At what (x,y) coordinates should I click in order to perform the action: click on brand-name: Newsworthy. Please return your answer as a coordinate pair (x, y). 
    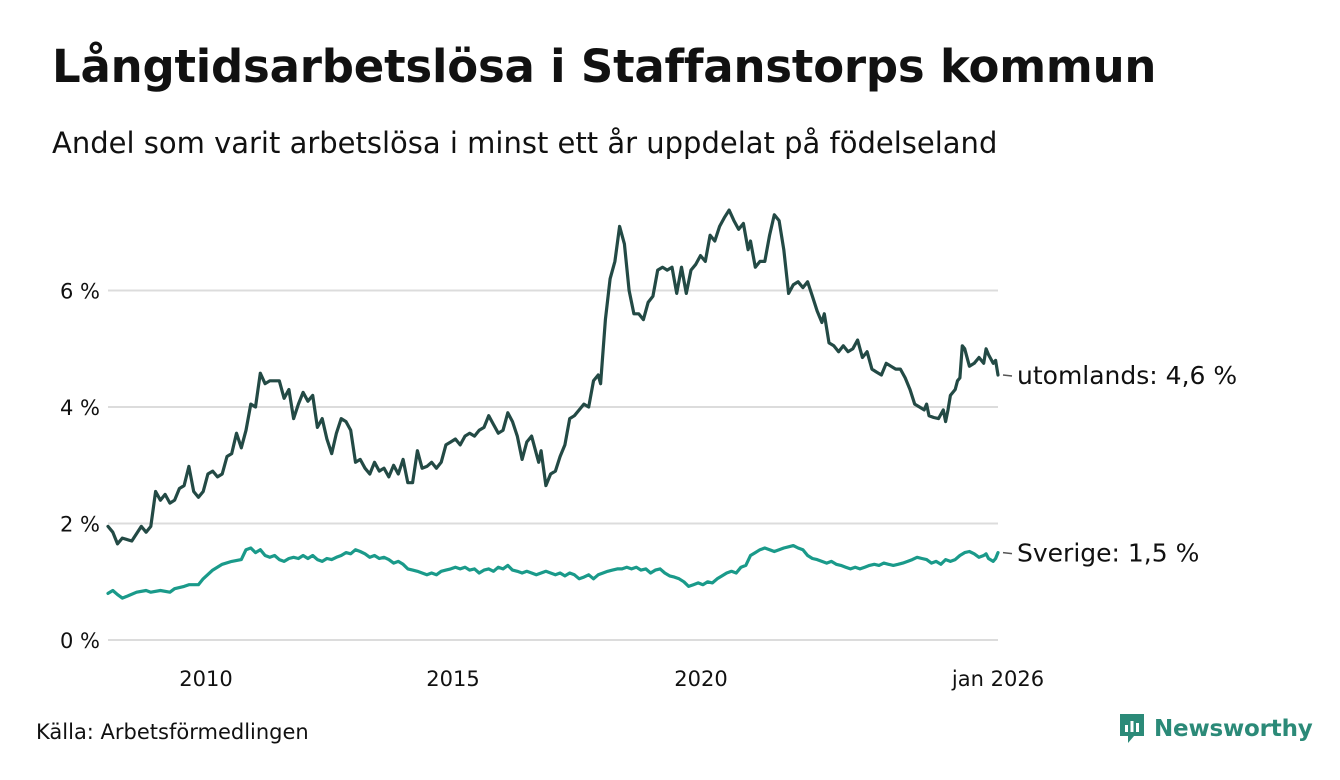
    Looking at the image, I should click on (1233, 729).